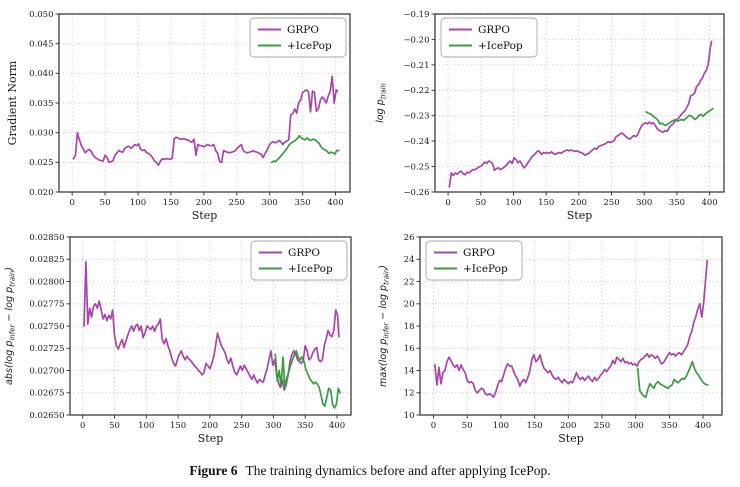 Image resolution: width=740 pixels, height=487 pixels. Describe the element at coordinates (409, 349) in the screenshot. I see `svg-text: 16` at that location.